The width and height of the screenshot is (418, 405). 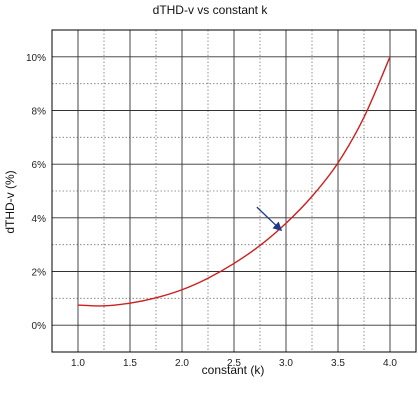 What do you see at coordinates (233, 370) in the screenshot?
I see `x-axis-label: constant (k)` at bounding box center [233, 370].